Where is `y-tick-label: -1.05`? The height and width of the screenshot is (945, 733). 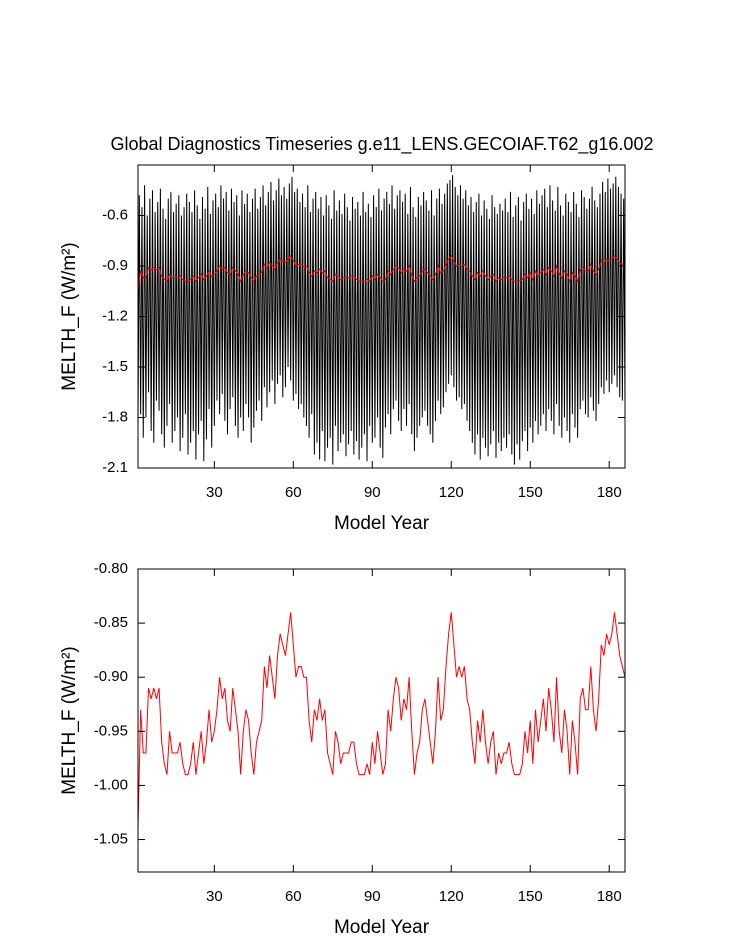 y-tick-label: -1.05 is located at coordinates (111, 839).